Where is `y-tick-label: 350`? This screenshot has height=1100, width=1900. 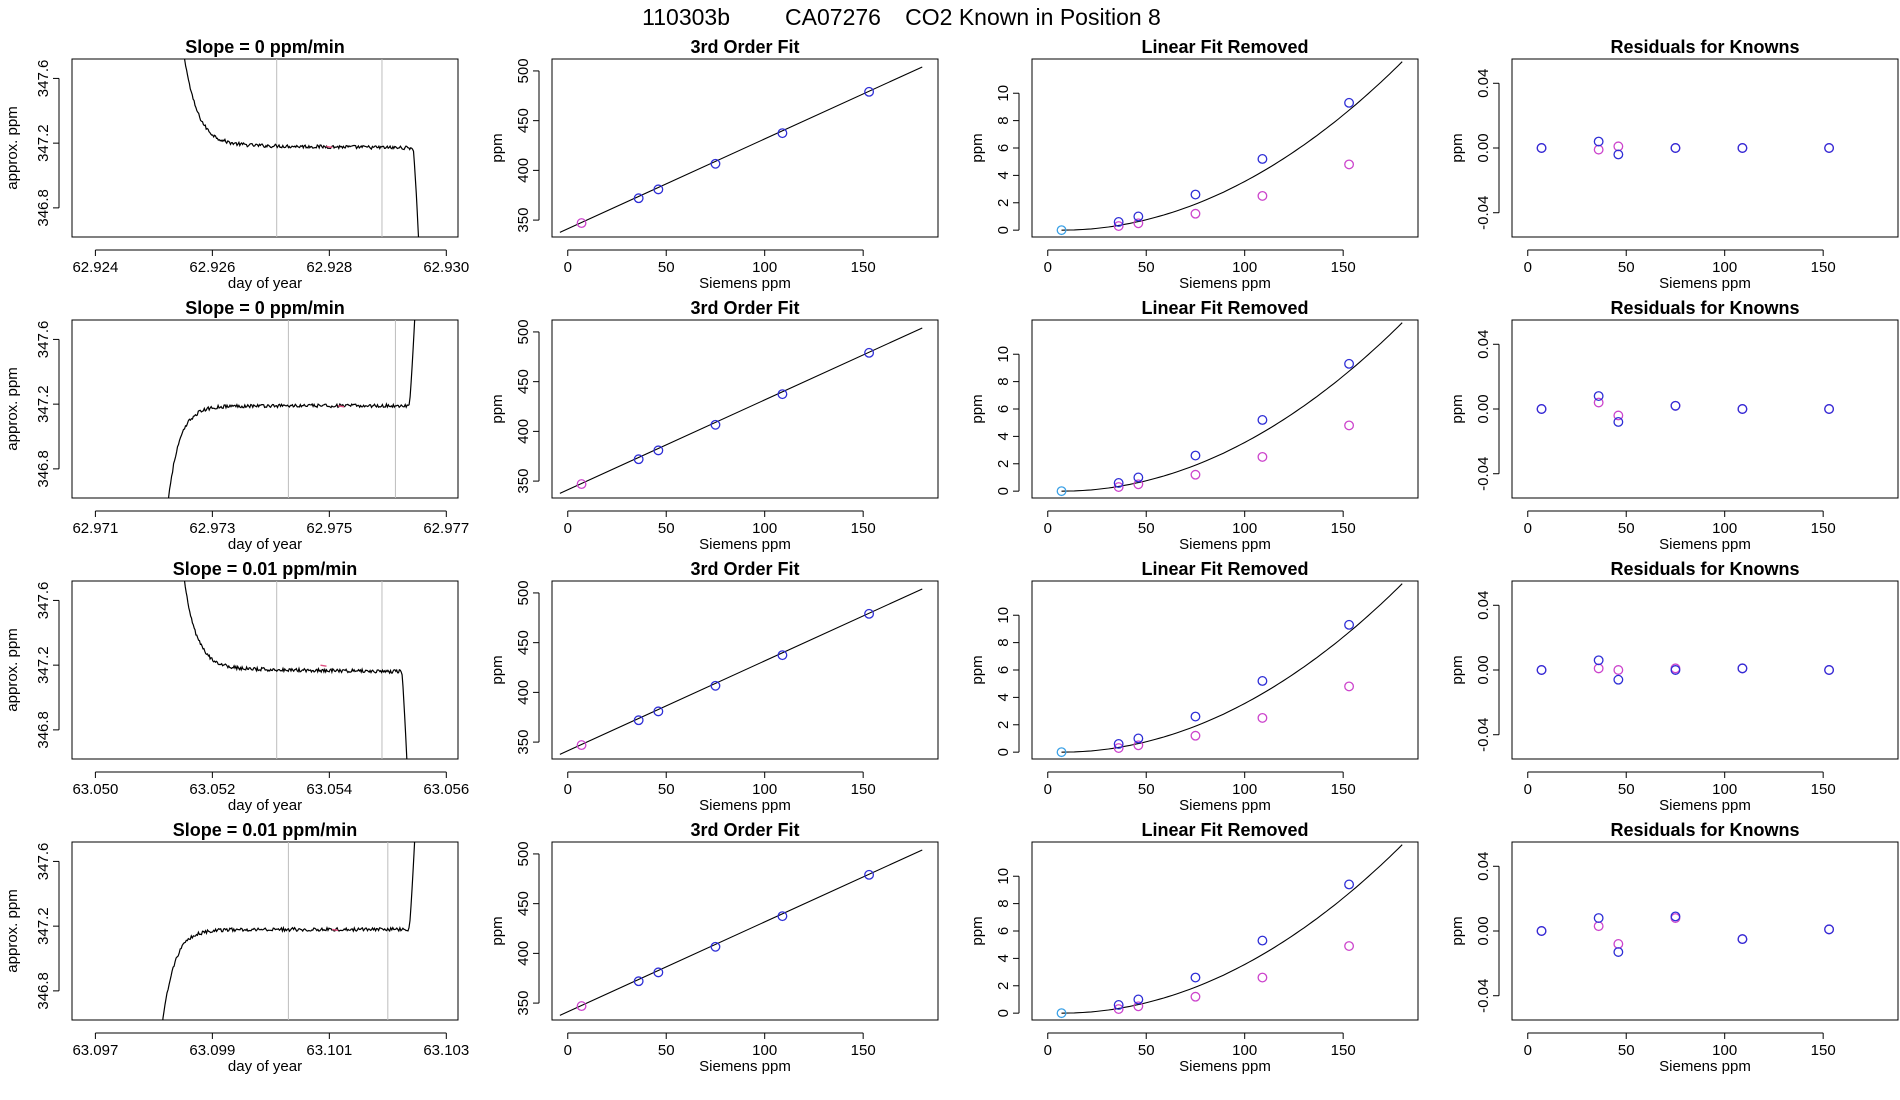
y-tick-label: 350 is located at coordinates (523, 1003).